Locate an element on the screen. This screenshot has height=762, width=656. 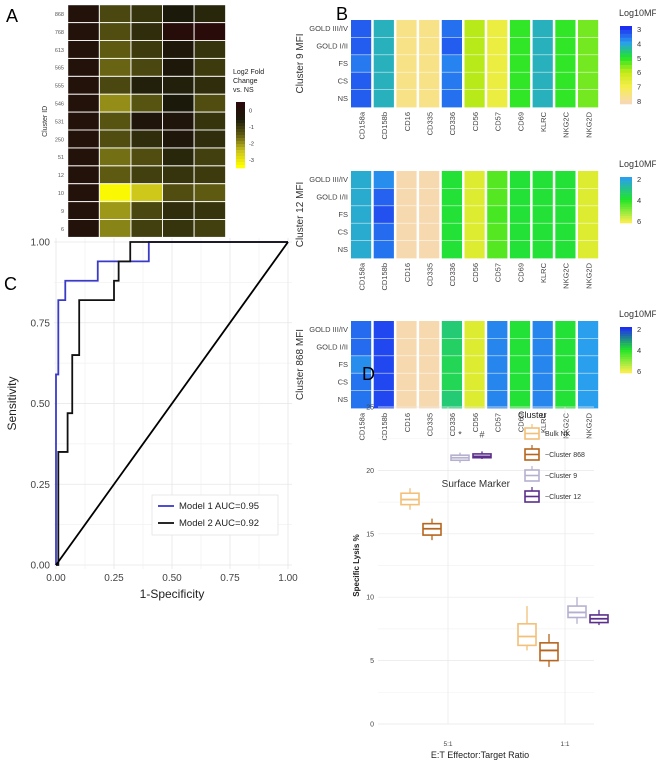
x-tick-label: 1:1 is located at coordinates (564, 744).